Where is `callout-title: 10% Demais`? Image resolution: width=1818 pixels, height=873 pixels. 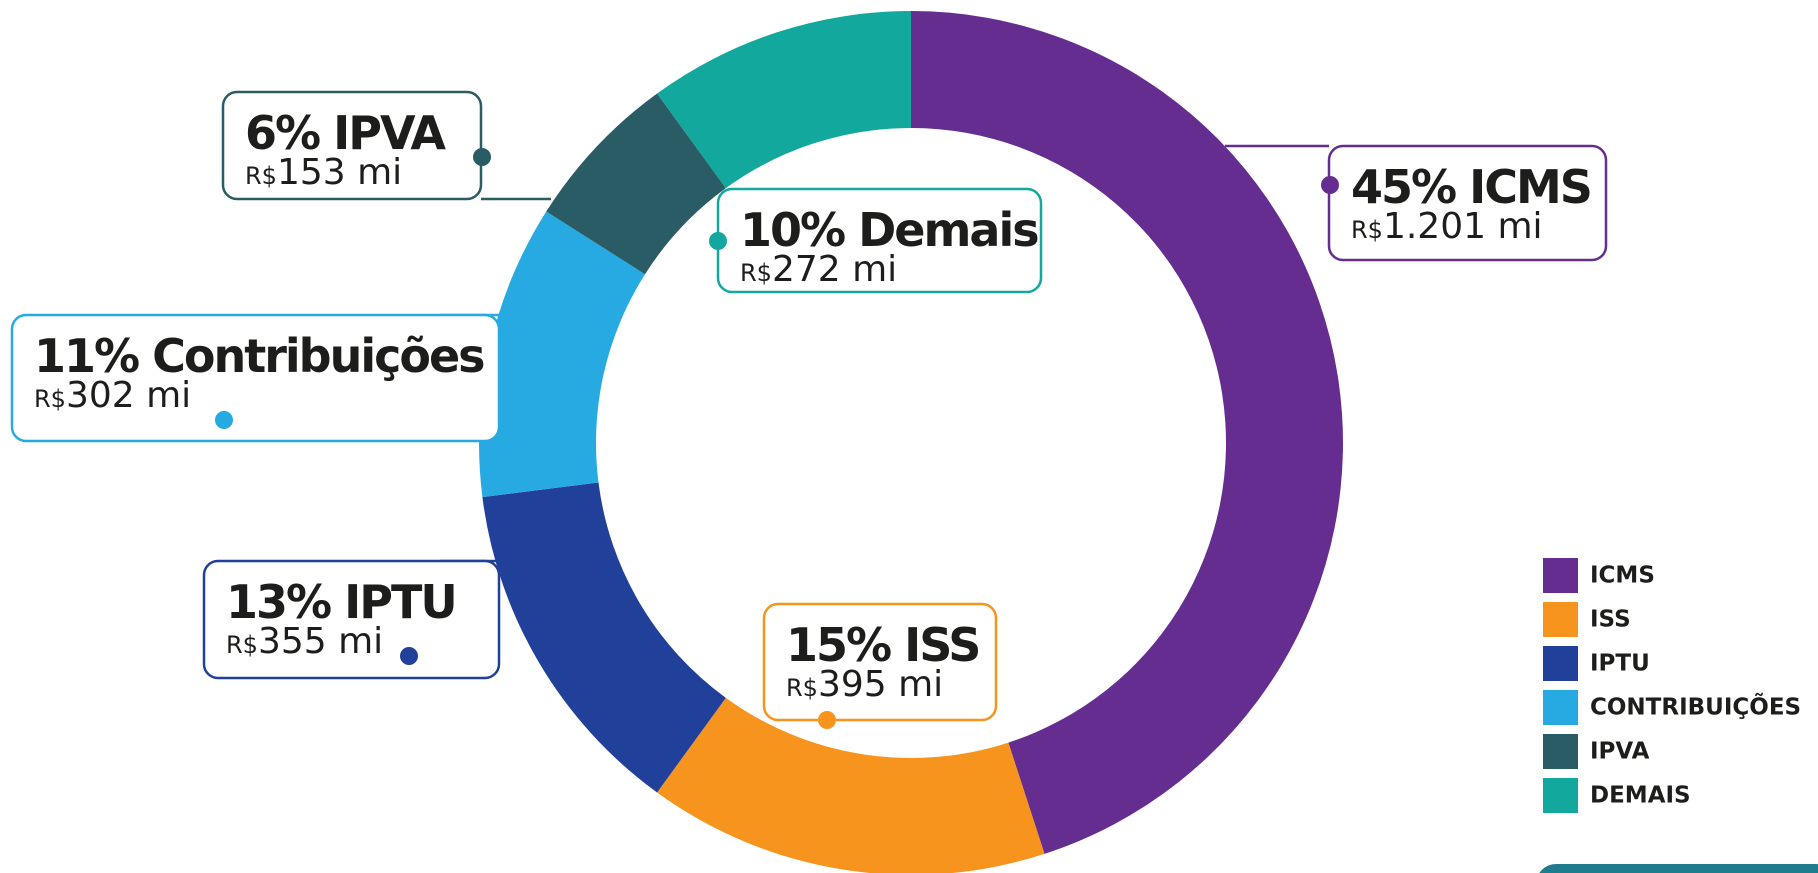
callout-title: 10% Demais is located at coordinates (889, 230).